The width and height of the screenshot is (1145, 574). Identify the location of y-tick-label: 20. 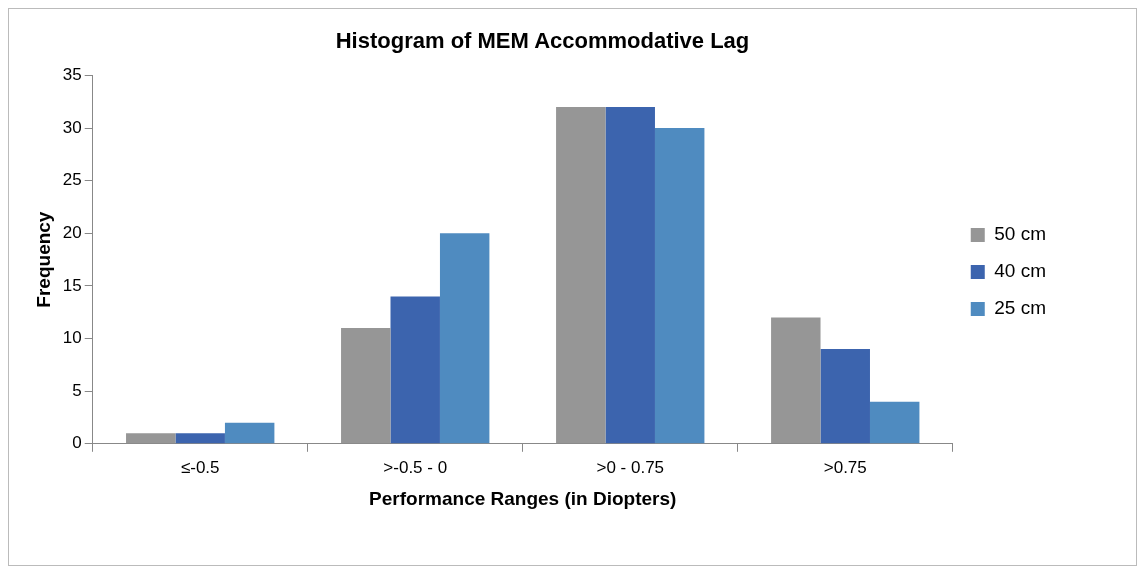
(72, 232).